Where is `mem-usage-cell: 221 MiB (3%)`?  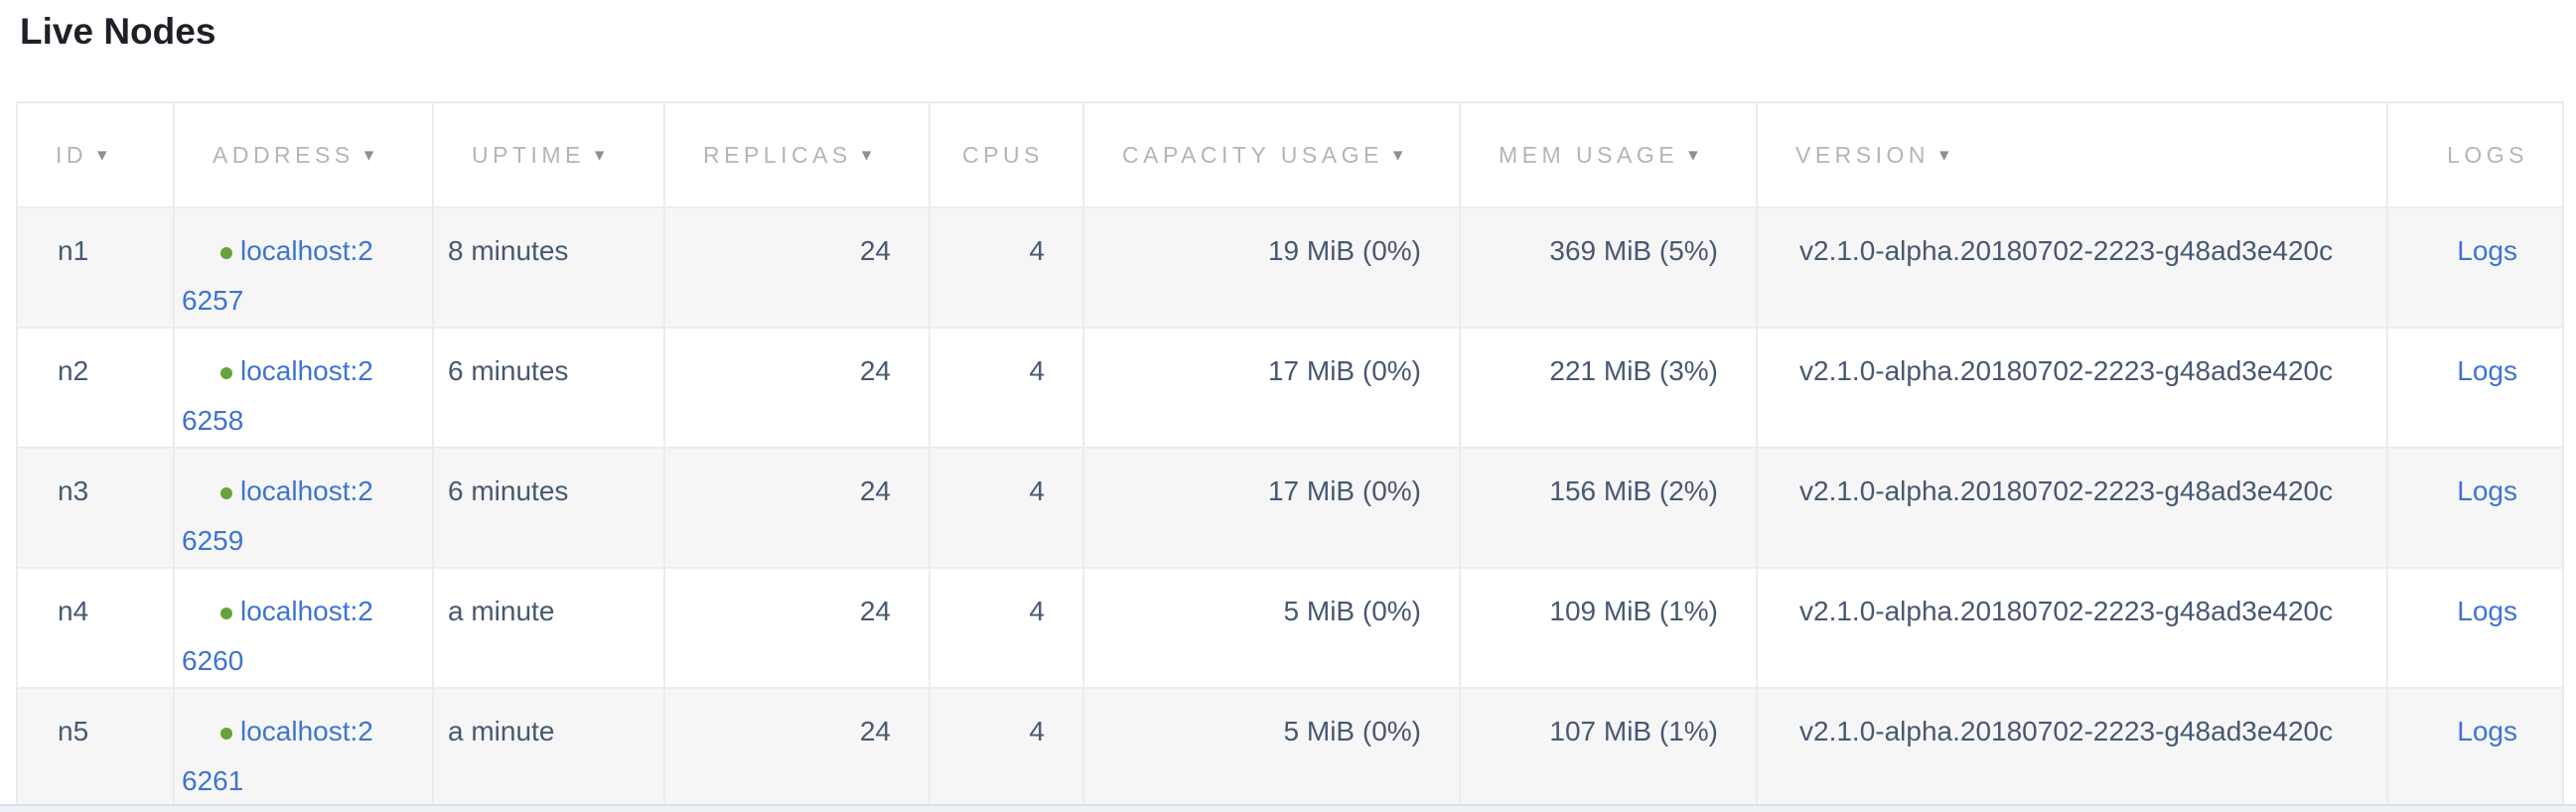
mem-usage-cell: 221 MiB (3%) is located at coordinates (1608, 387).